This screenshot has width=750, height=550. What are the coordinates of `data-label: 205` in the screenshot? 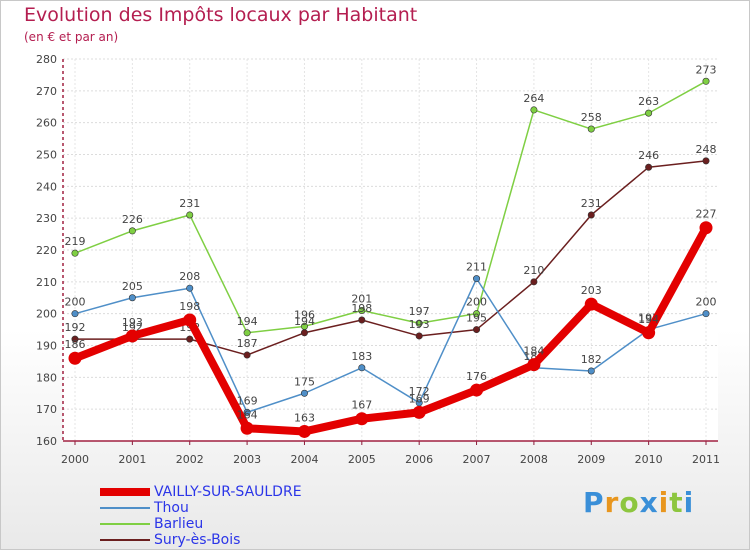 It's located at (132, 286).